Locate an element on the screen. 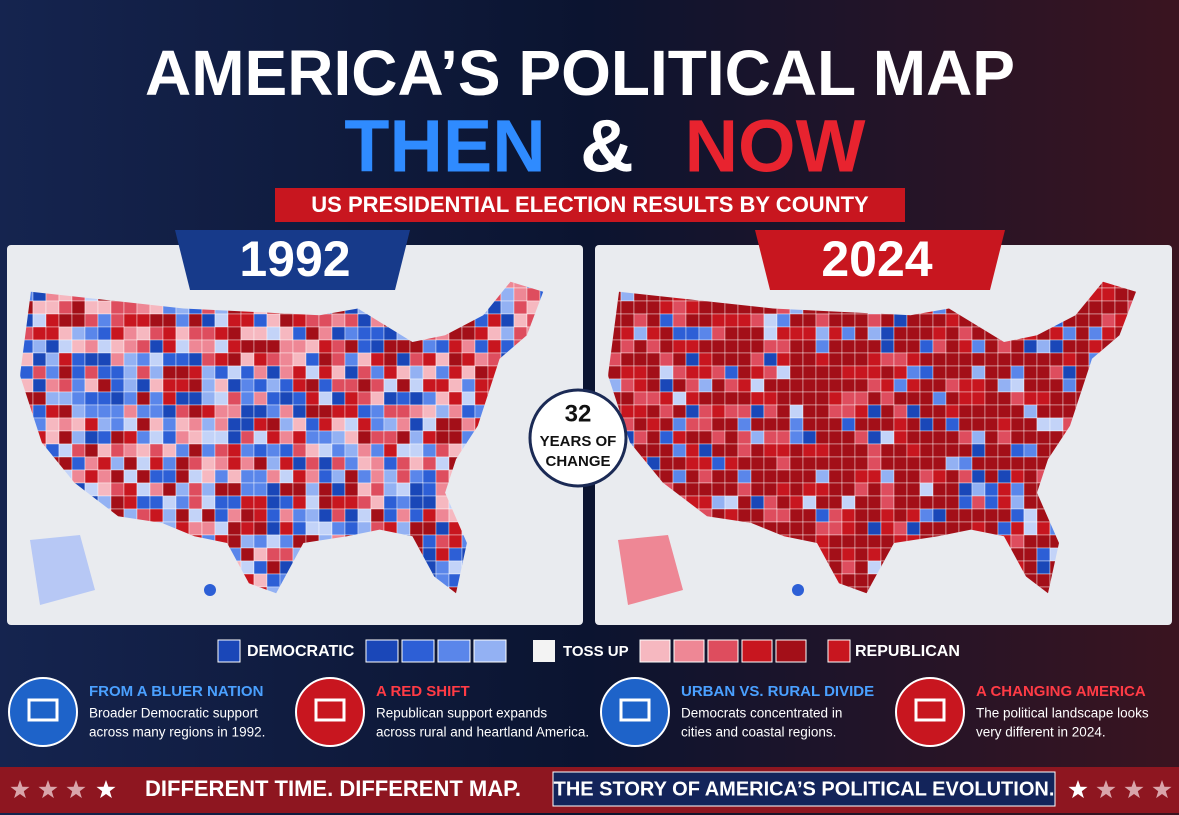  legend-swatch is located at coordinates (757, 651).